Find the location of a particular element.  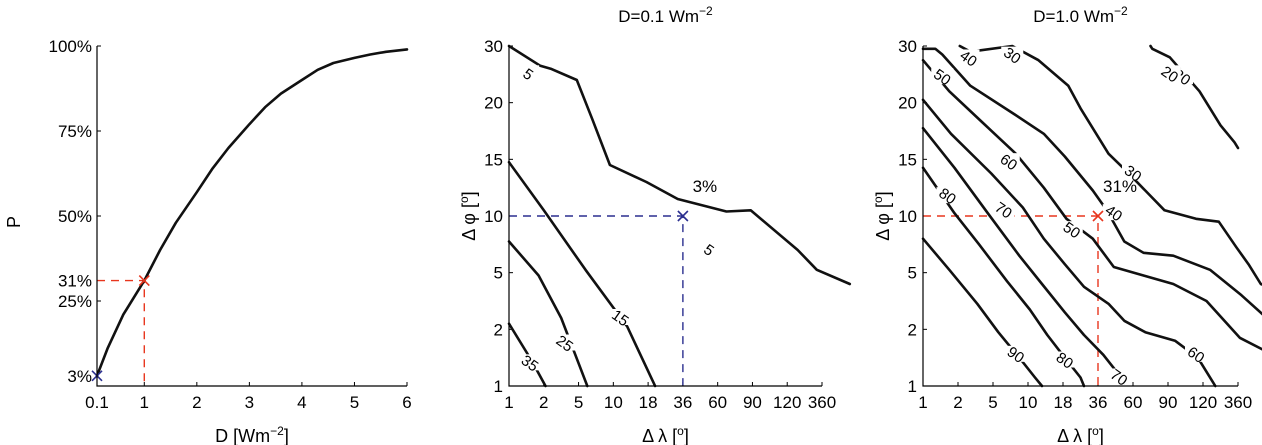

p3-x-tick-label: 90 is located at coordinates (1168, 402).